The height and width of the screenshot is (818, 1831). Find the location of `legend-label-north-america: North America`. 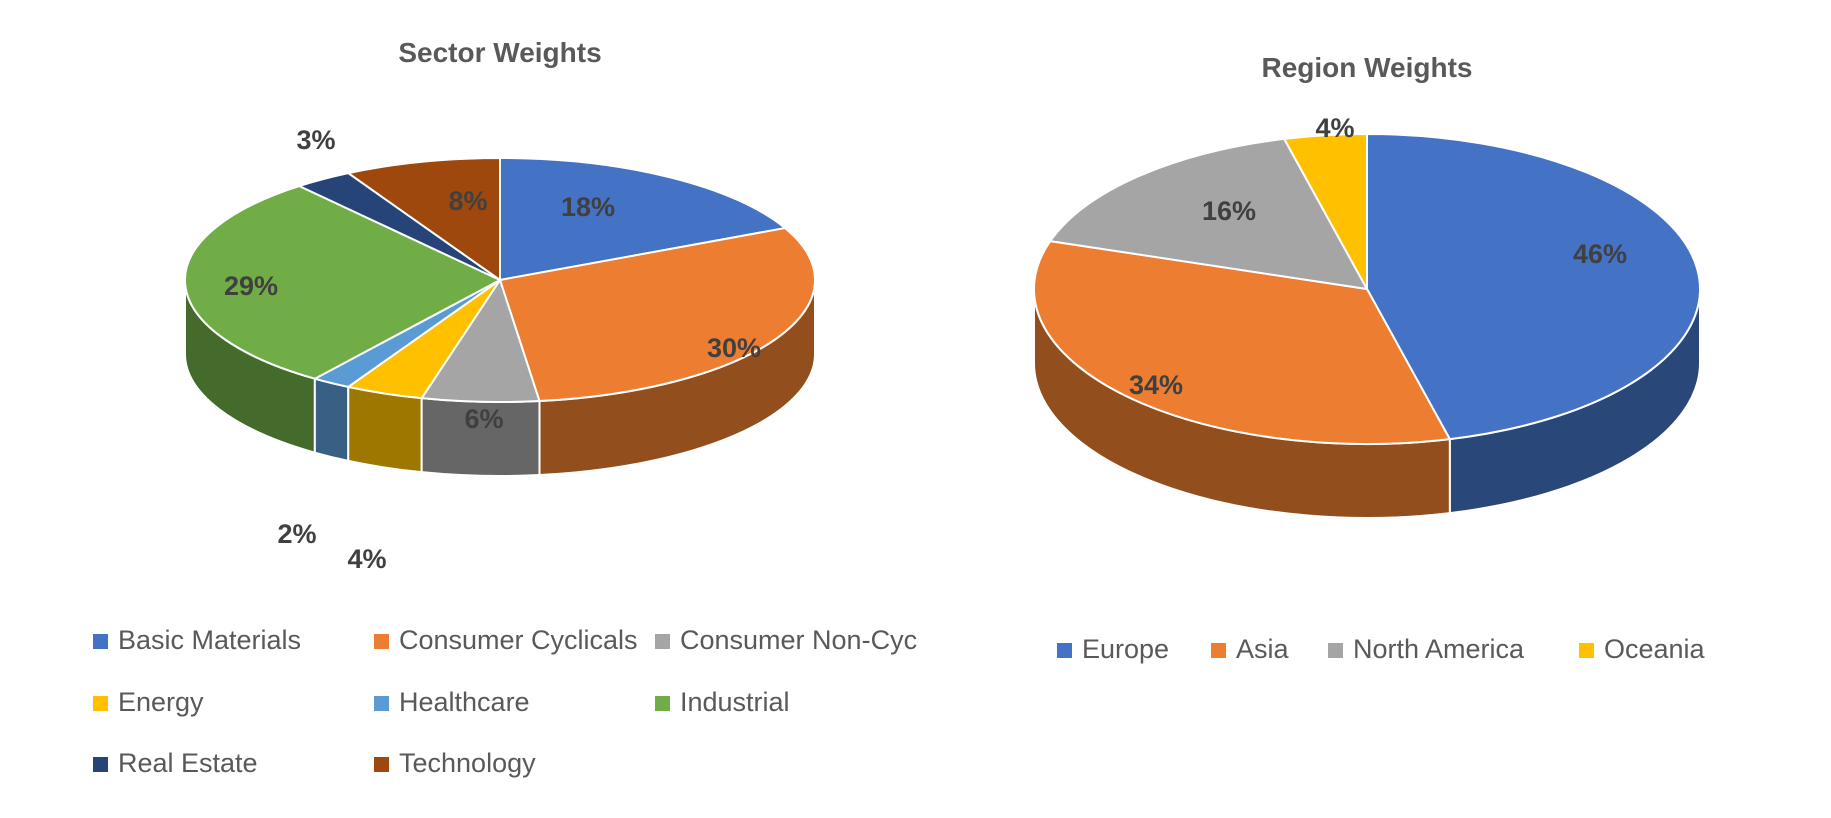

legend-label-north-america: North America is located at coordinates (1439, 649).